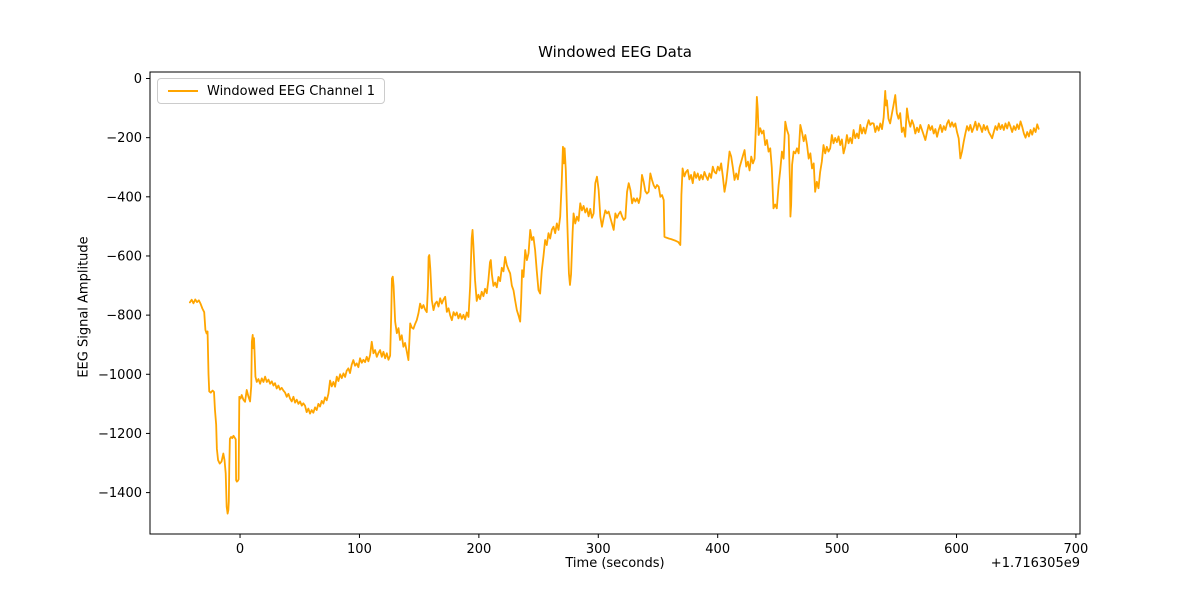 Image resolution: width=1200 pixels, height=600 pixels. I want to click on x-tick-label: 600, so click(956, 549).